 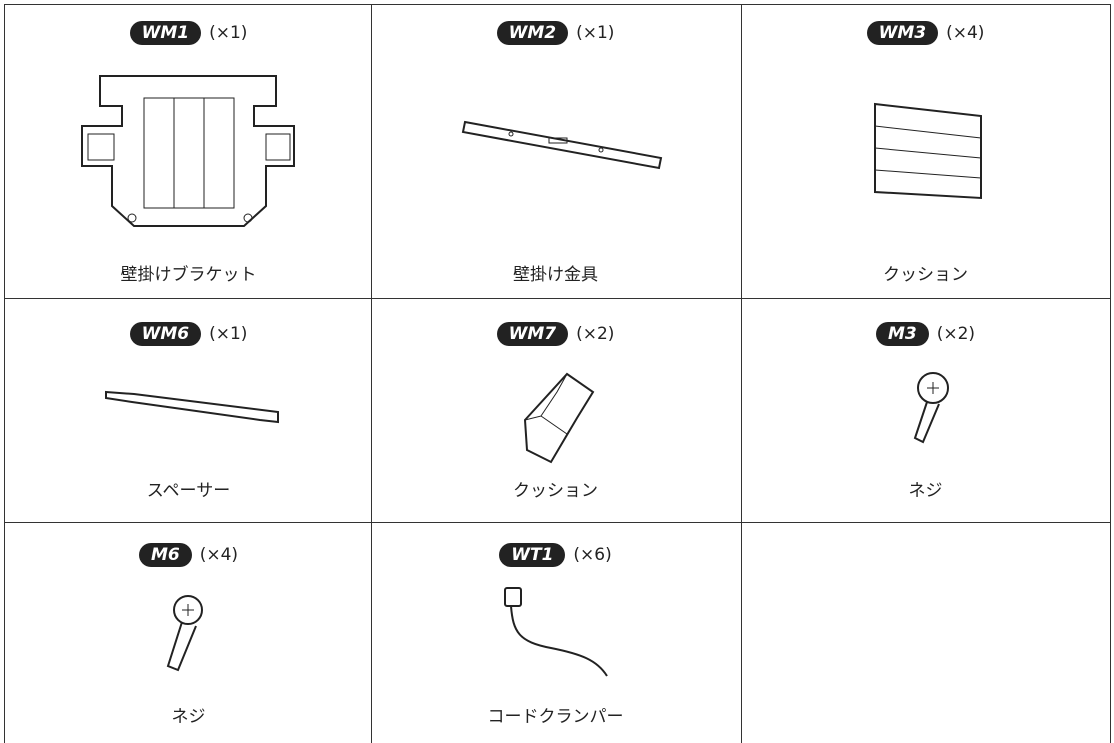 I want to click on part-badge: M3, so click(x=902, y=334).